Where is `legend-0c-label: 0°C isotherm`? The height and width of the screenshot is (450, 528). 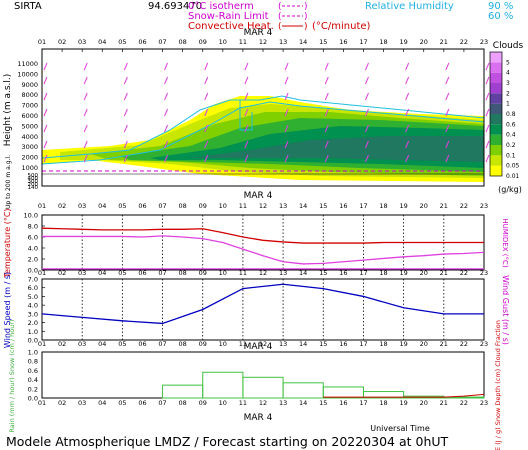
legend-0c-label: 0°C isotherm is located at coordinates (221, 6).